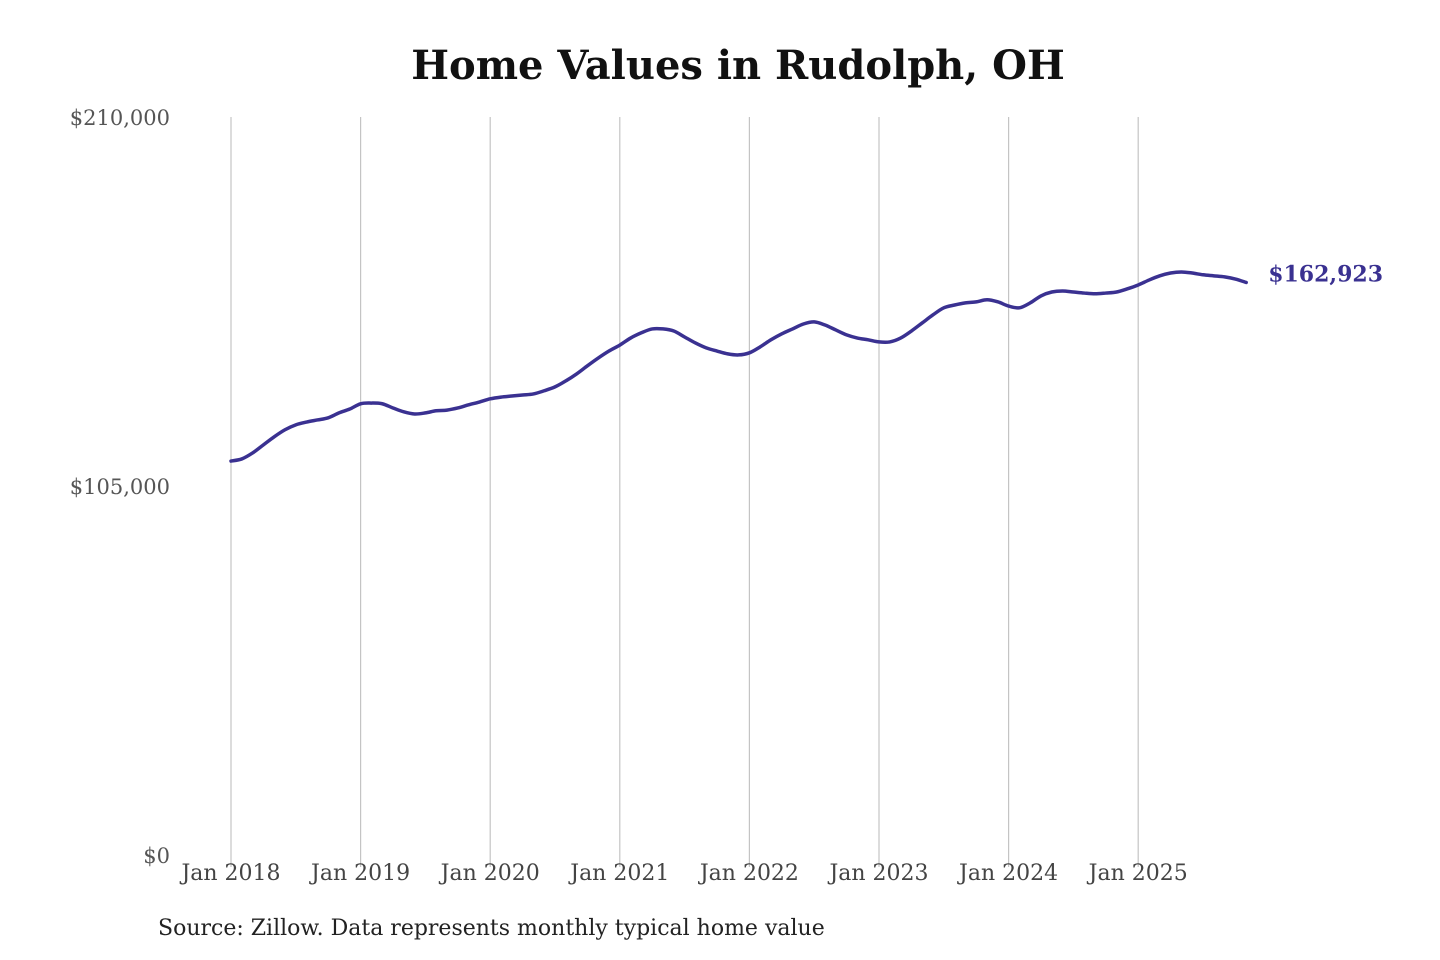  Describe the element at coordinates (489, 873) in the screenshot. I see `x-tick-label: Jan 2020` at that location.